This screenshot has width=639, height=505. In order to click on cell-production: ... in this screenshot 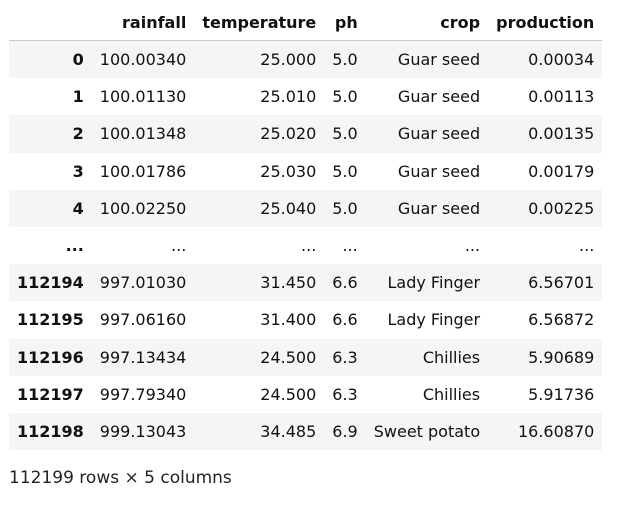, I will do `click(587, 246)`.